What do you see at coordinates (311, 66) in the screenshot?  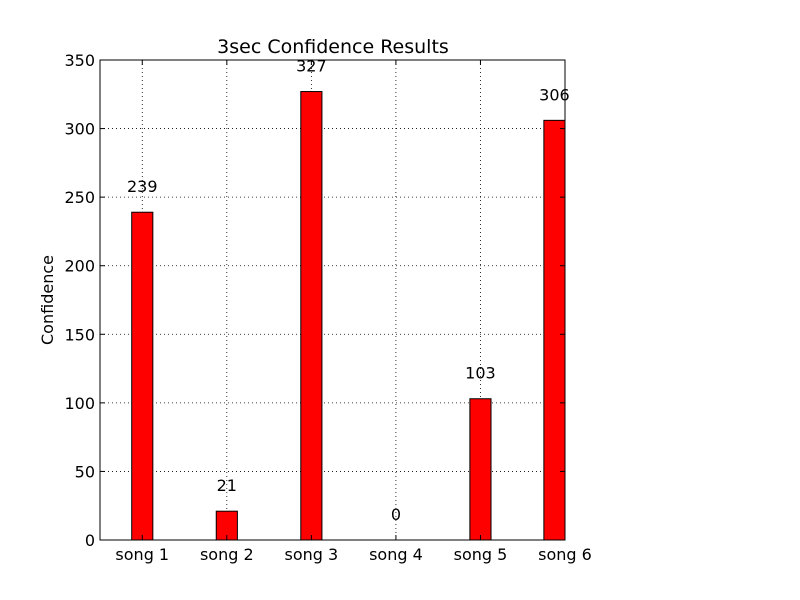 I see `bar-value-label: 327` at bounding box center [311, 66].